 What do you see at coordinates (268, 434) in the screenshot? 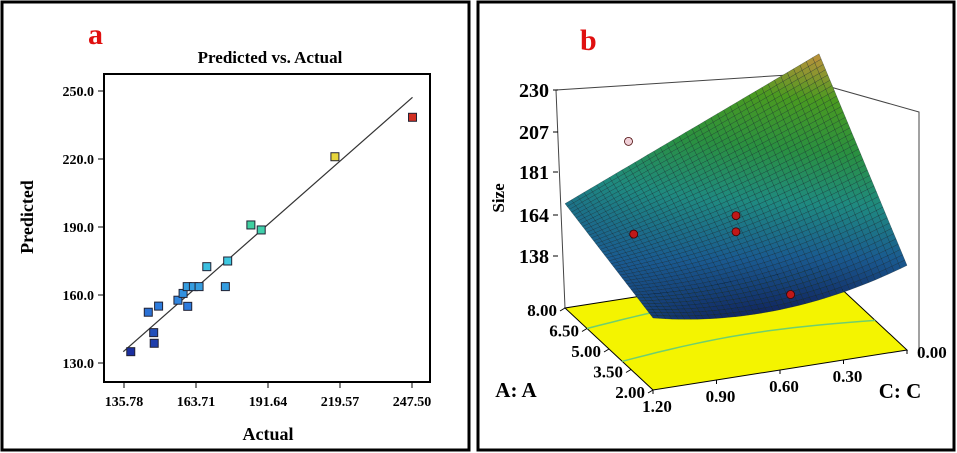
I see `x-axis-label: Actual` at bounding box center [268, 434].